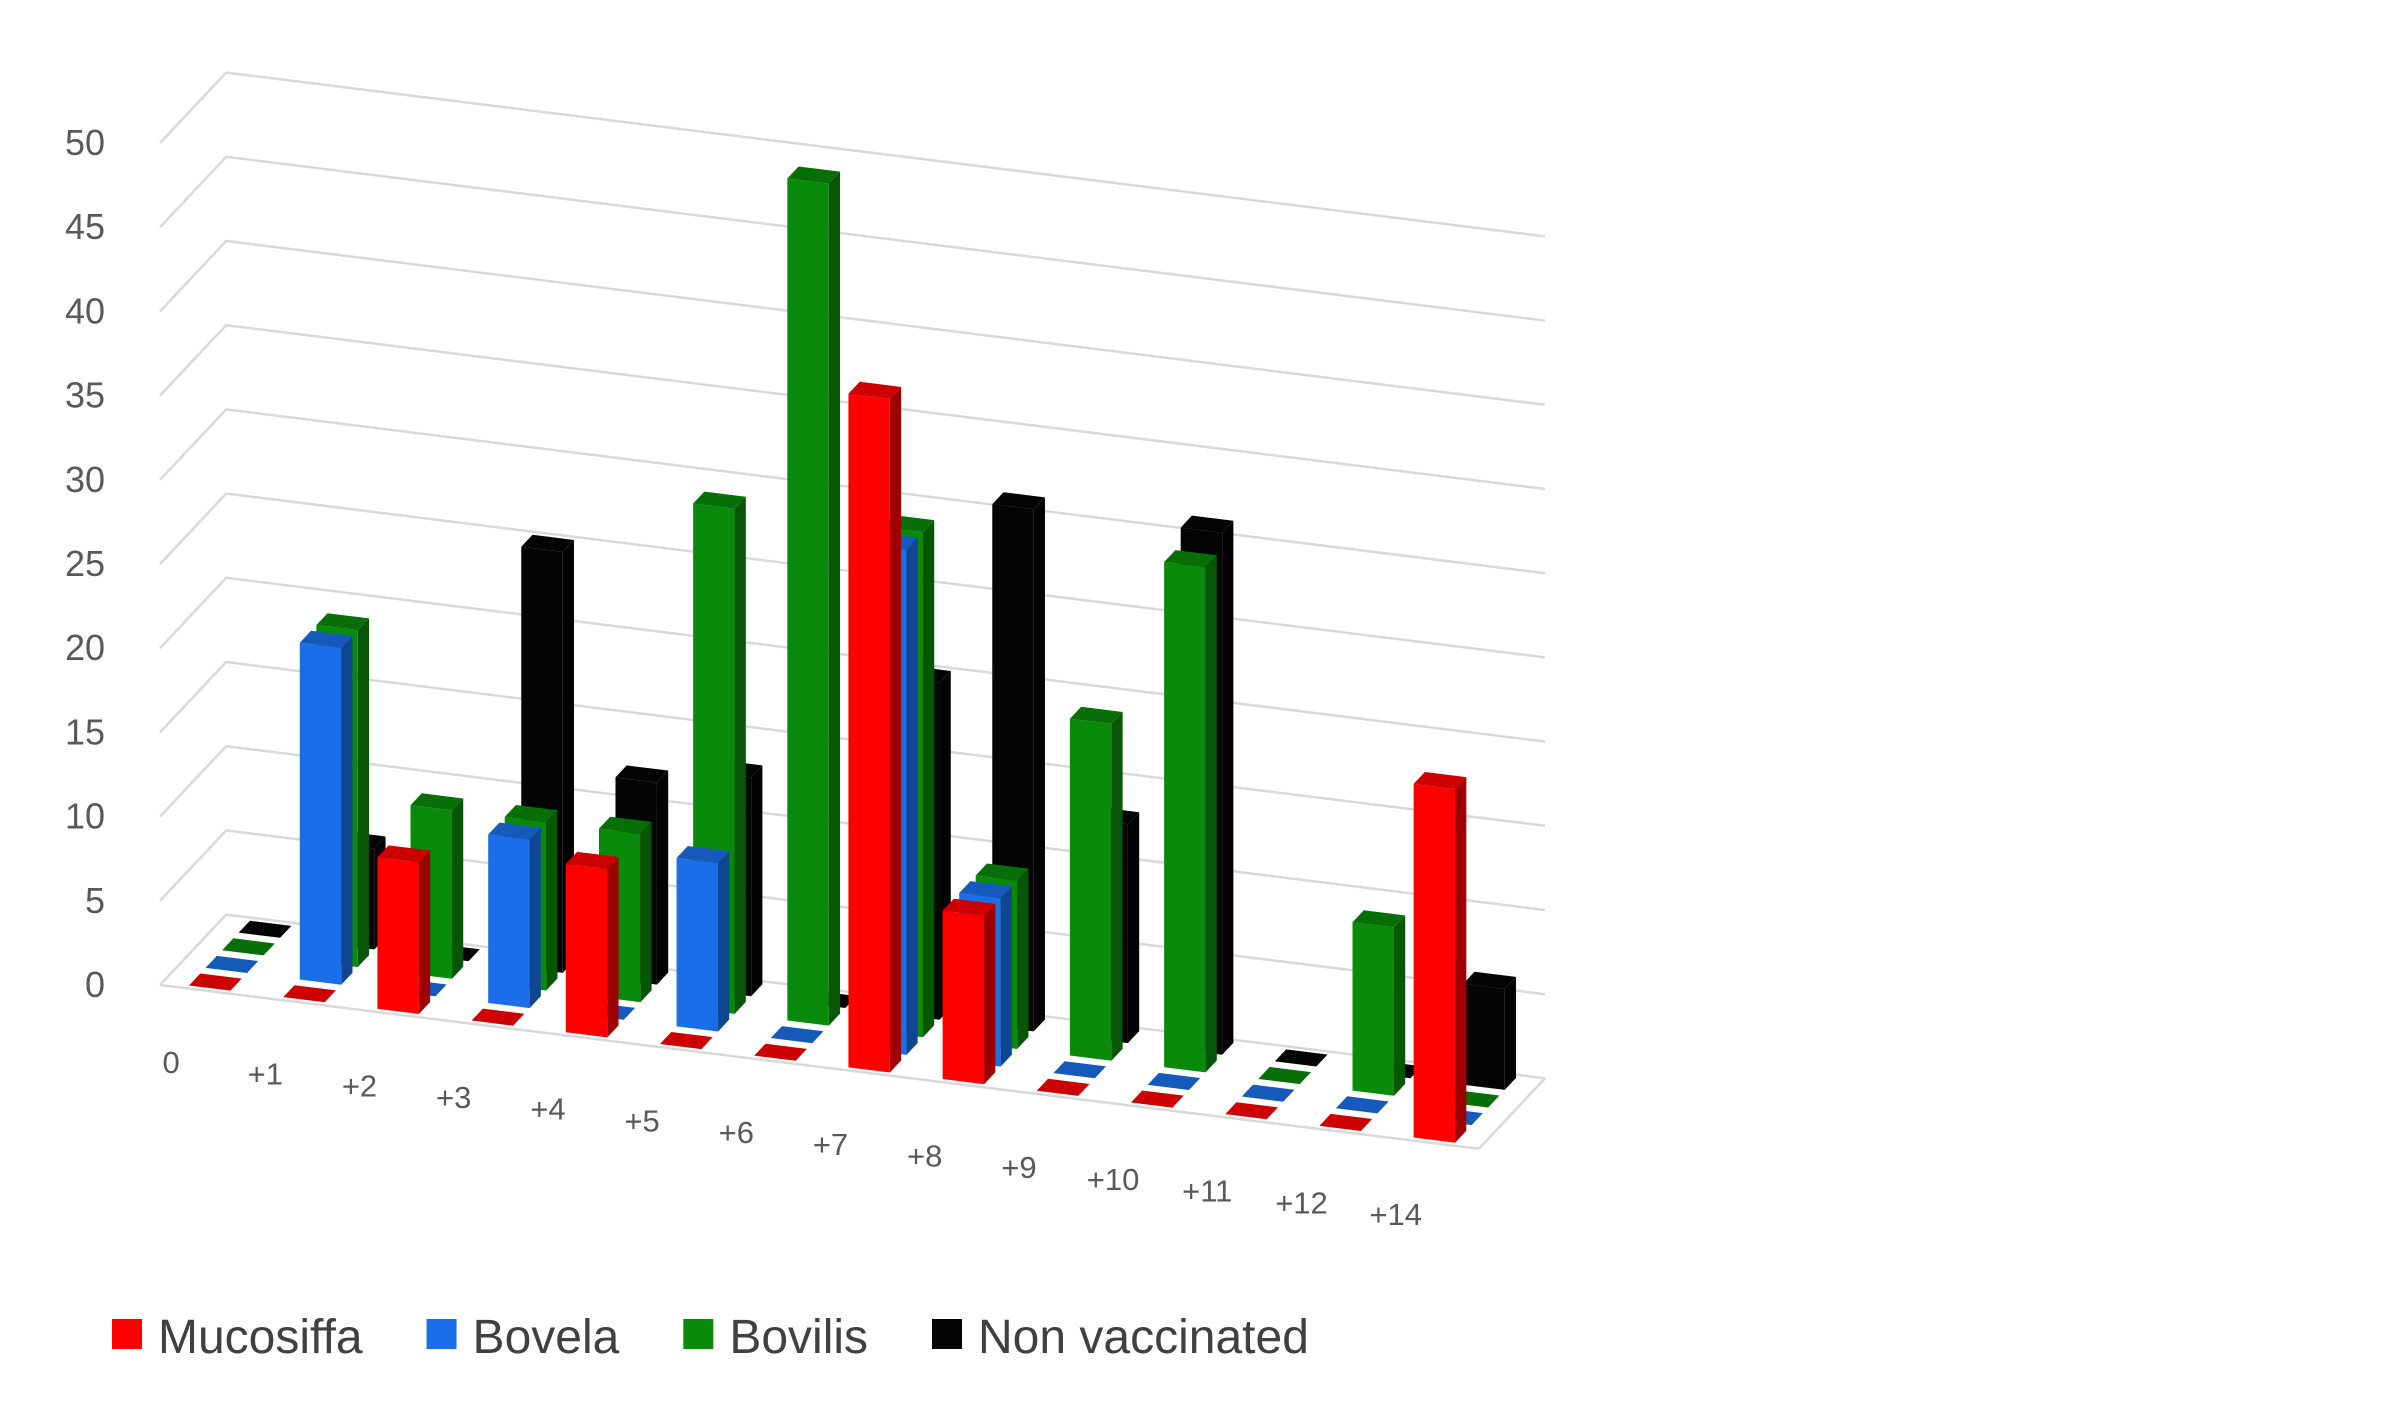 The image size is (2397, 1407). I want to click on y-tick-label: 15, so click(85, 731).